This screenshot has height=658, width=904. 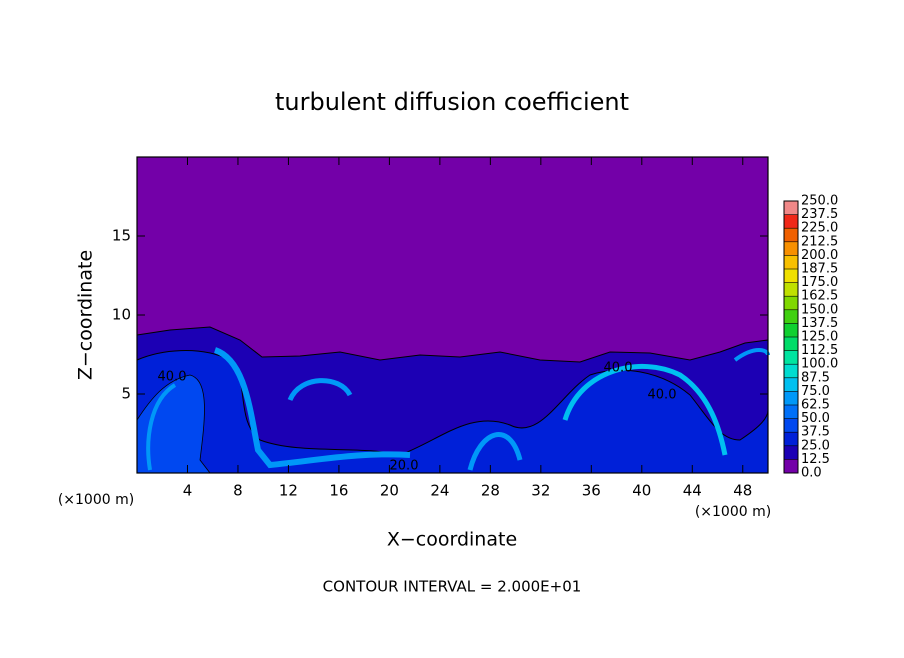 I want to click on colorbar-label: 125.0, so click(x=819, y=337).